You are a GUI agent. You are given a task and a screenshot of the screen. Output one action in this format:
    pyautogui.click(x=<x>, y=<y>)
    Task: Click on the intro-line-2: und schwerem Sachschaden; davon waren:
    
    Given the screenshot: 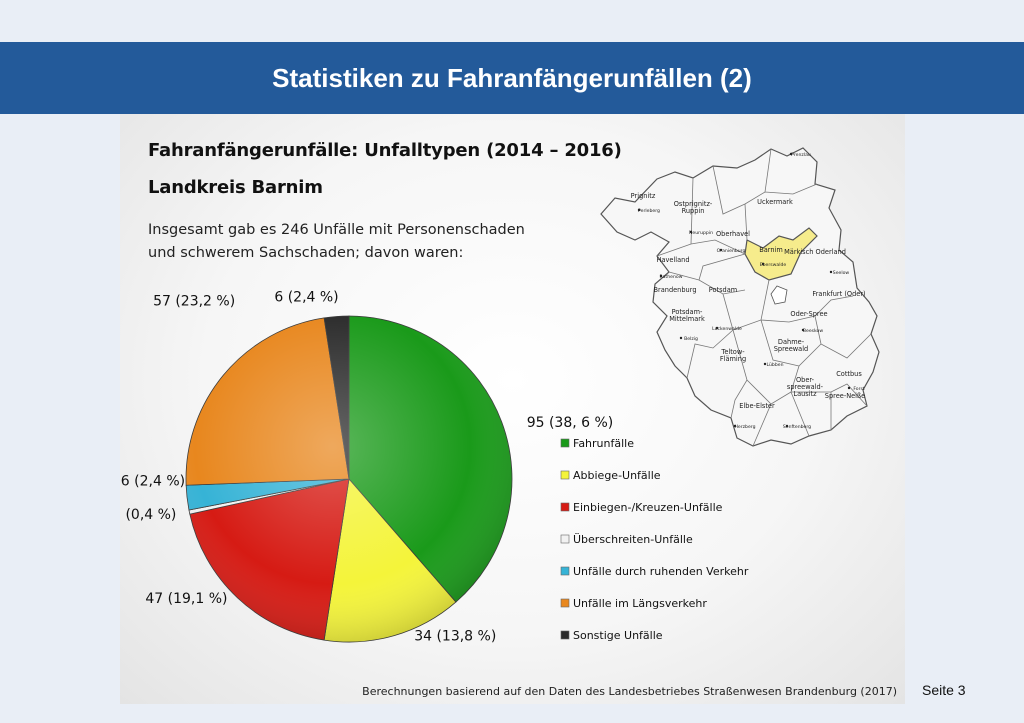 What is the action you would take?
    pyautogui.click(x=306, y=253)
    